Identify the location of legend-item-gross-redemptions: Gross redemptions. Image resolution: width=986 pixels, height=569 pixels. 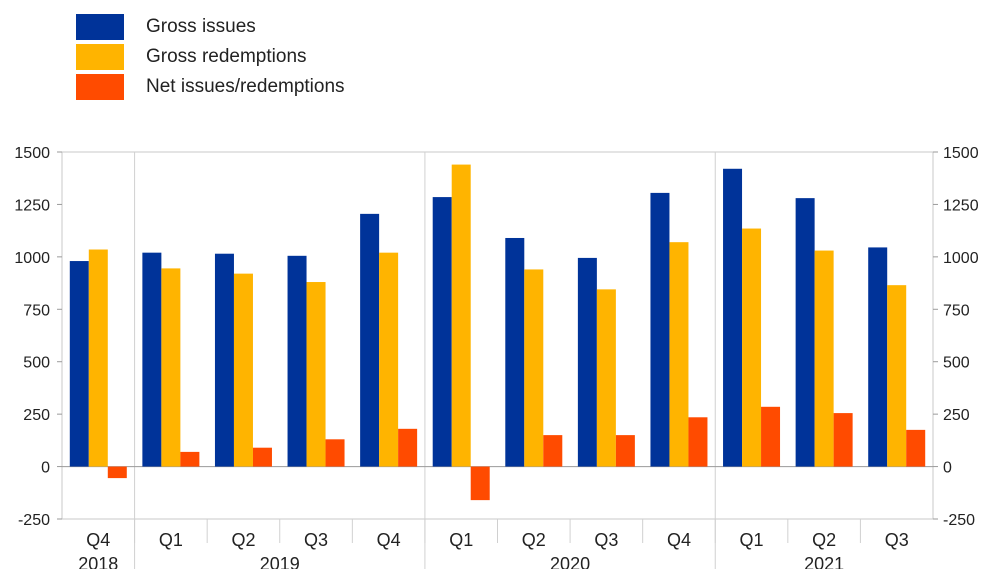
(210, 57).